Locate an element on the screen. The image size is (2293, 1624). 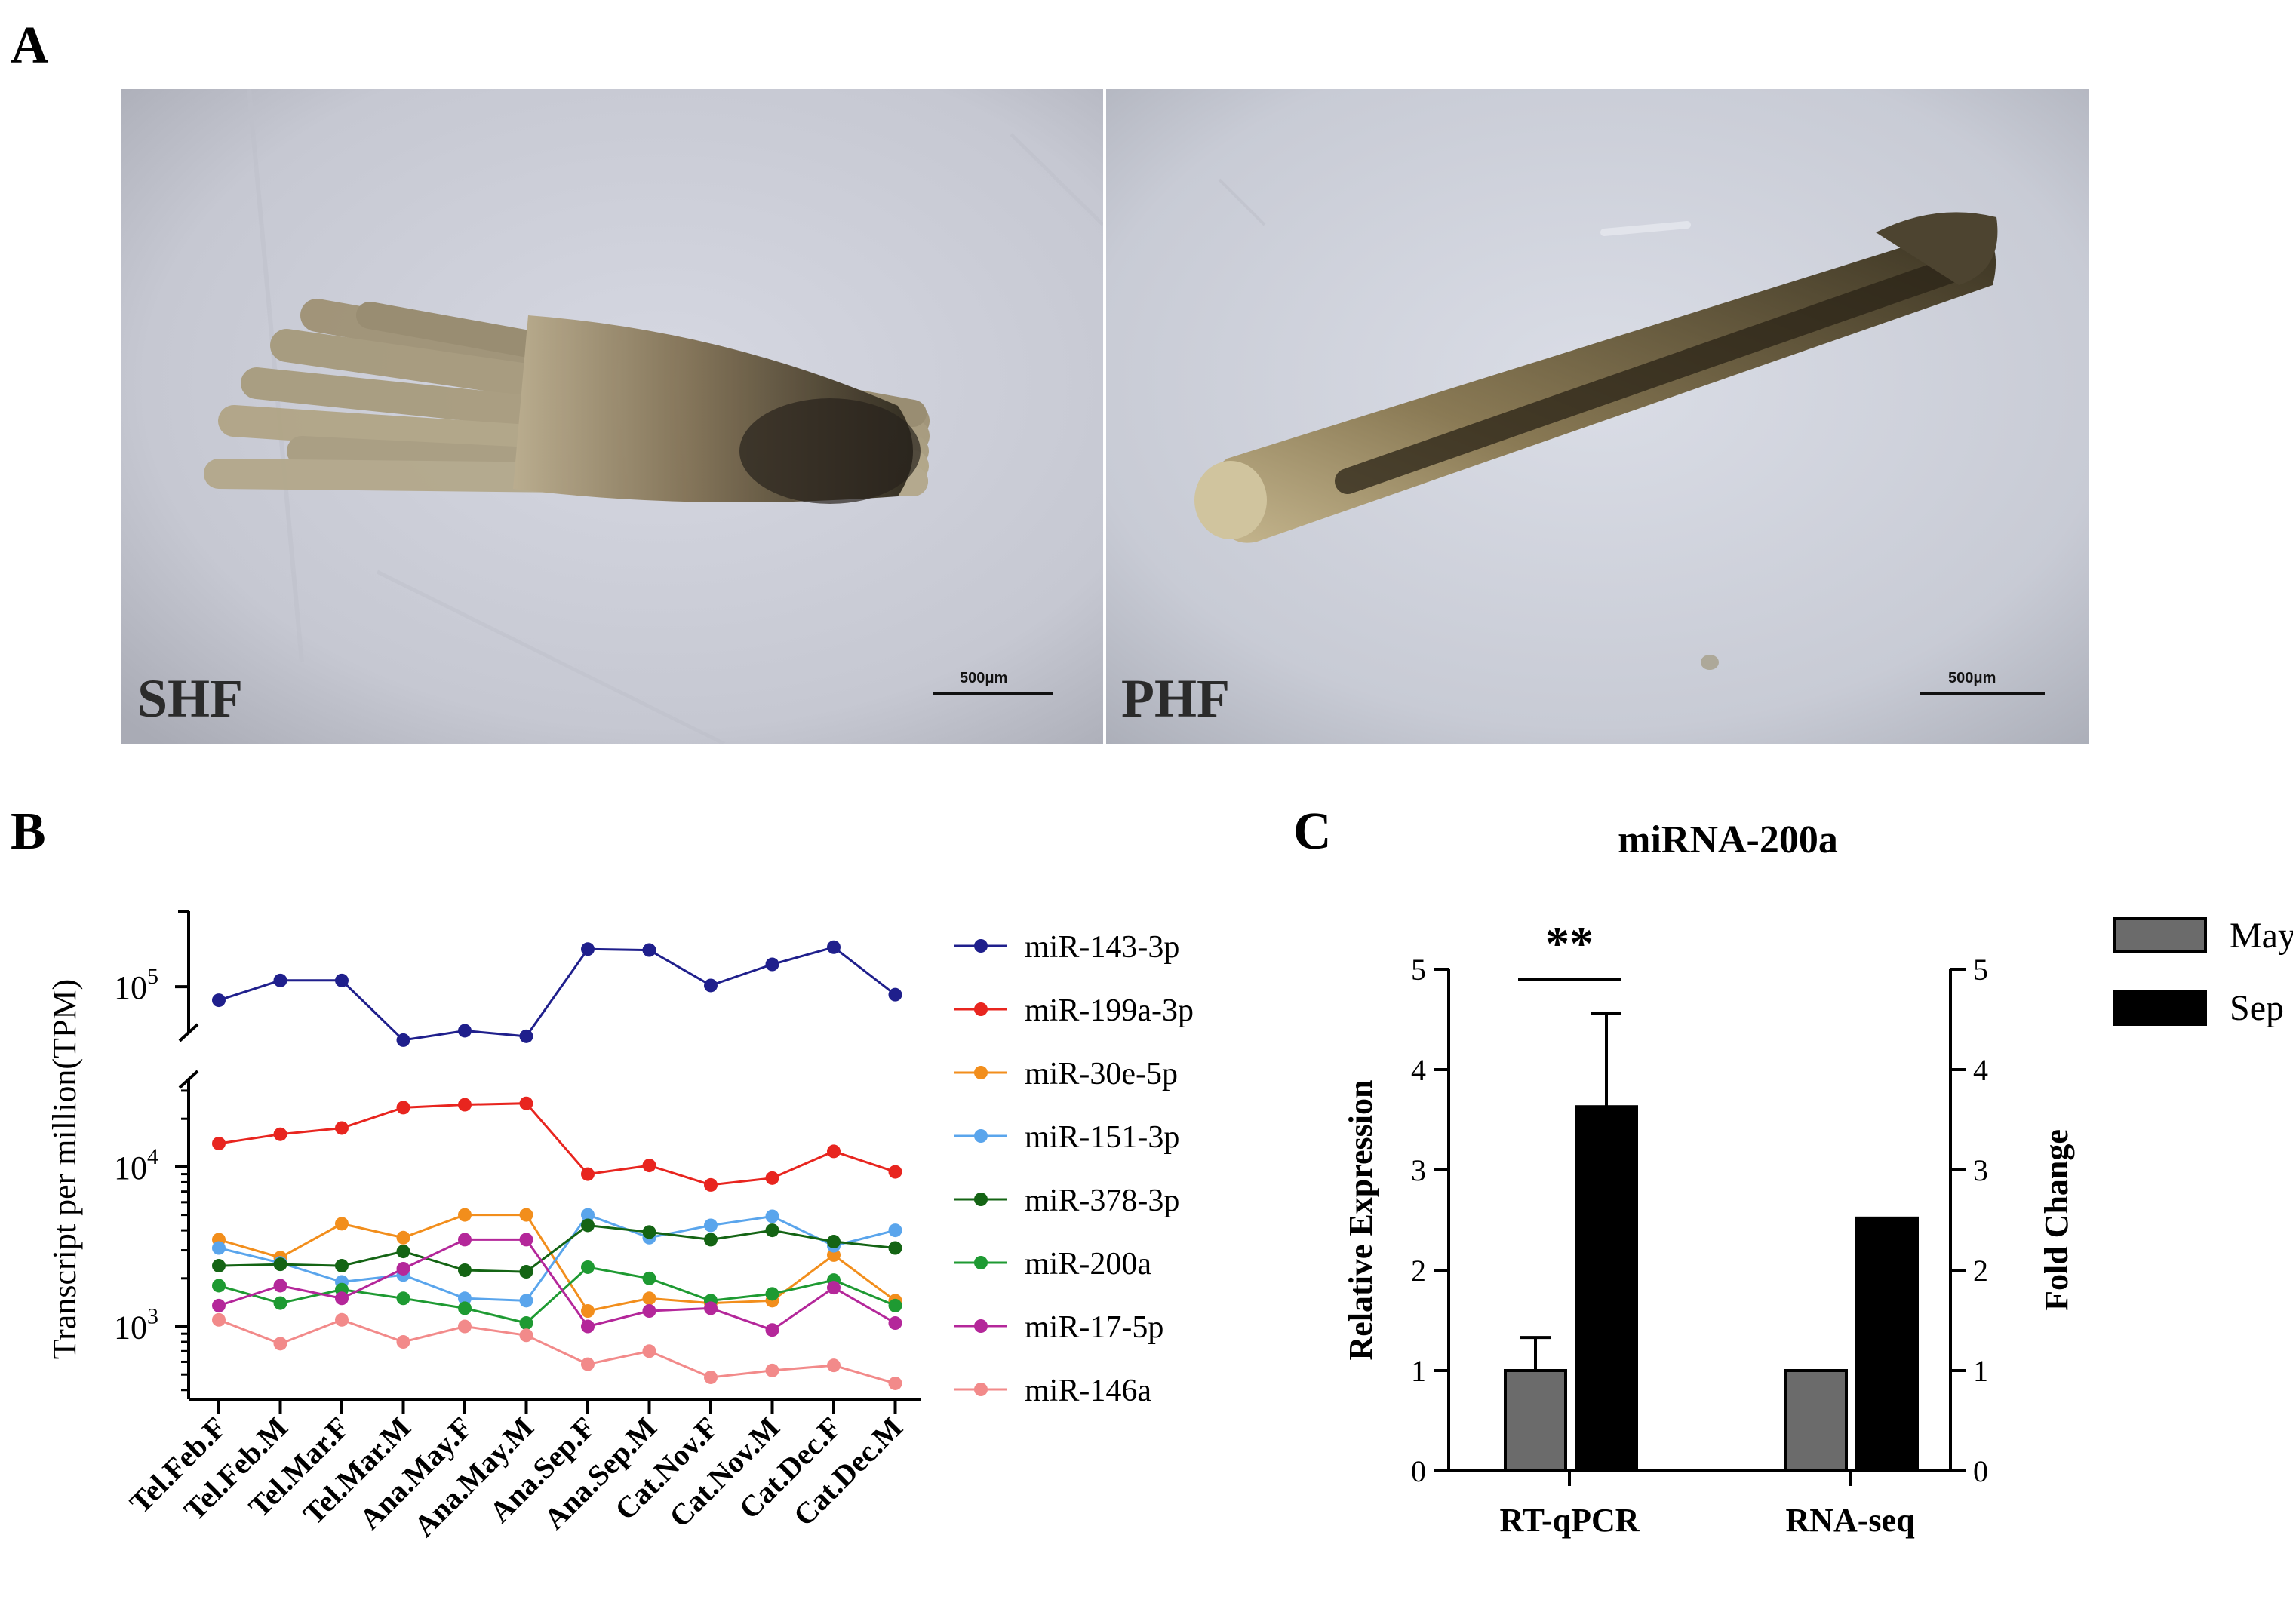
series-miR-200a is located at coordinates (557, 1295).